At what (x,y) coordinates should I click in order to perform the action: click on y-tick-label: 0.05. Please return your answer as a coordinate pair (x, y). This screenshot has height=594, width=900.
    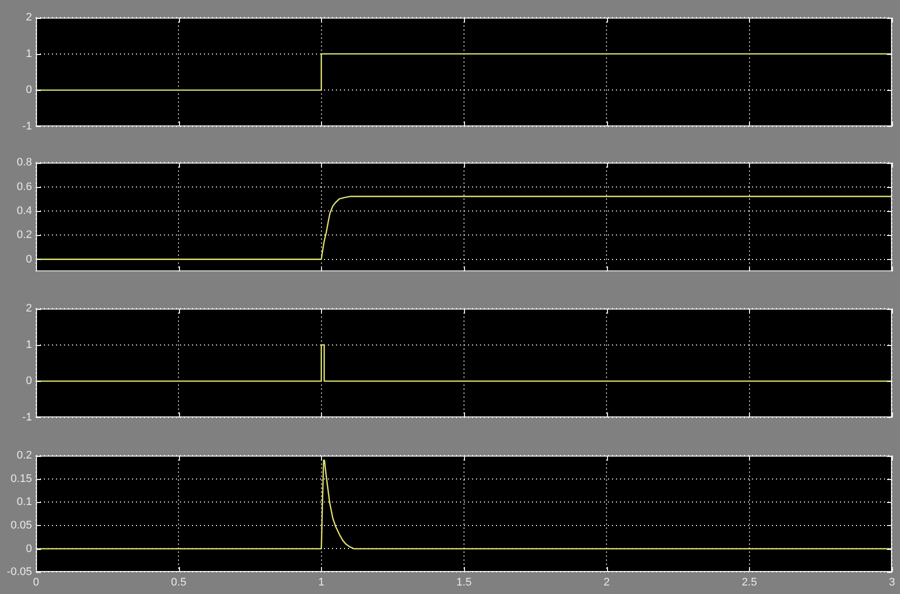
    Looking at the image, I should click on (21, 525).